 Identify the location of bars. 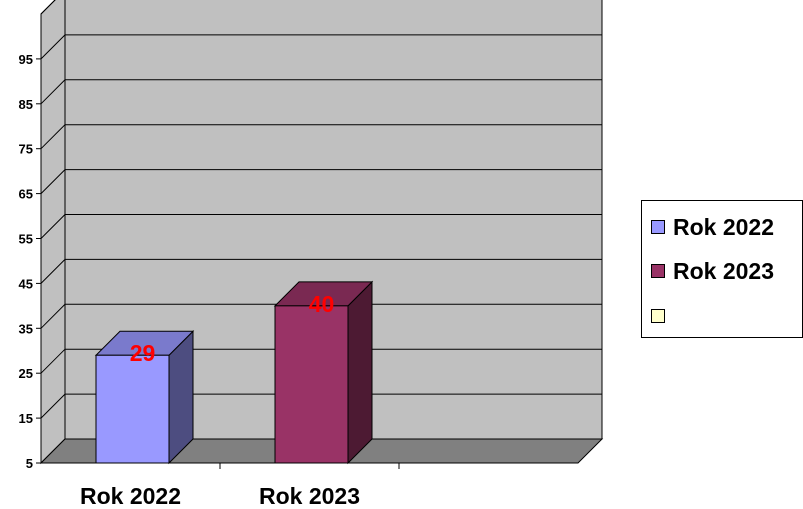
(234, 372).